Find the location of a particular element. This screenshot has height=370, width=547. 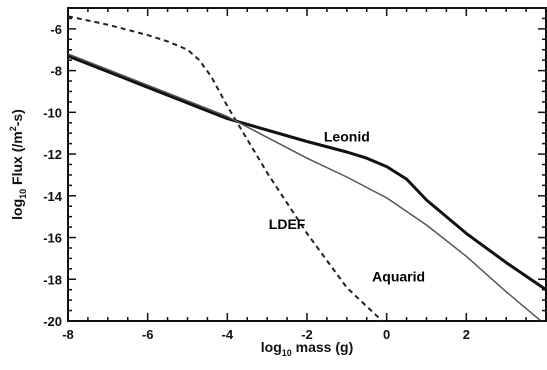

x-tick-label: -8 is located at coordinates (68, 334).